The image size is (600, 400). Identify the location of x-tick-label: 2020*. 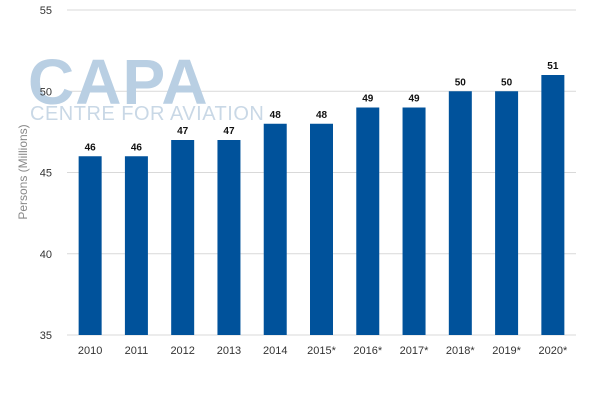
(552, 351).